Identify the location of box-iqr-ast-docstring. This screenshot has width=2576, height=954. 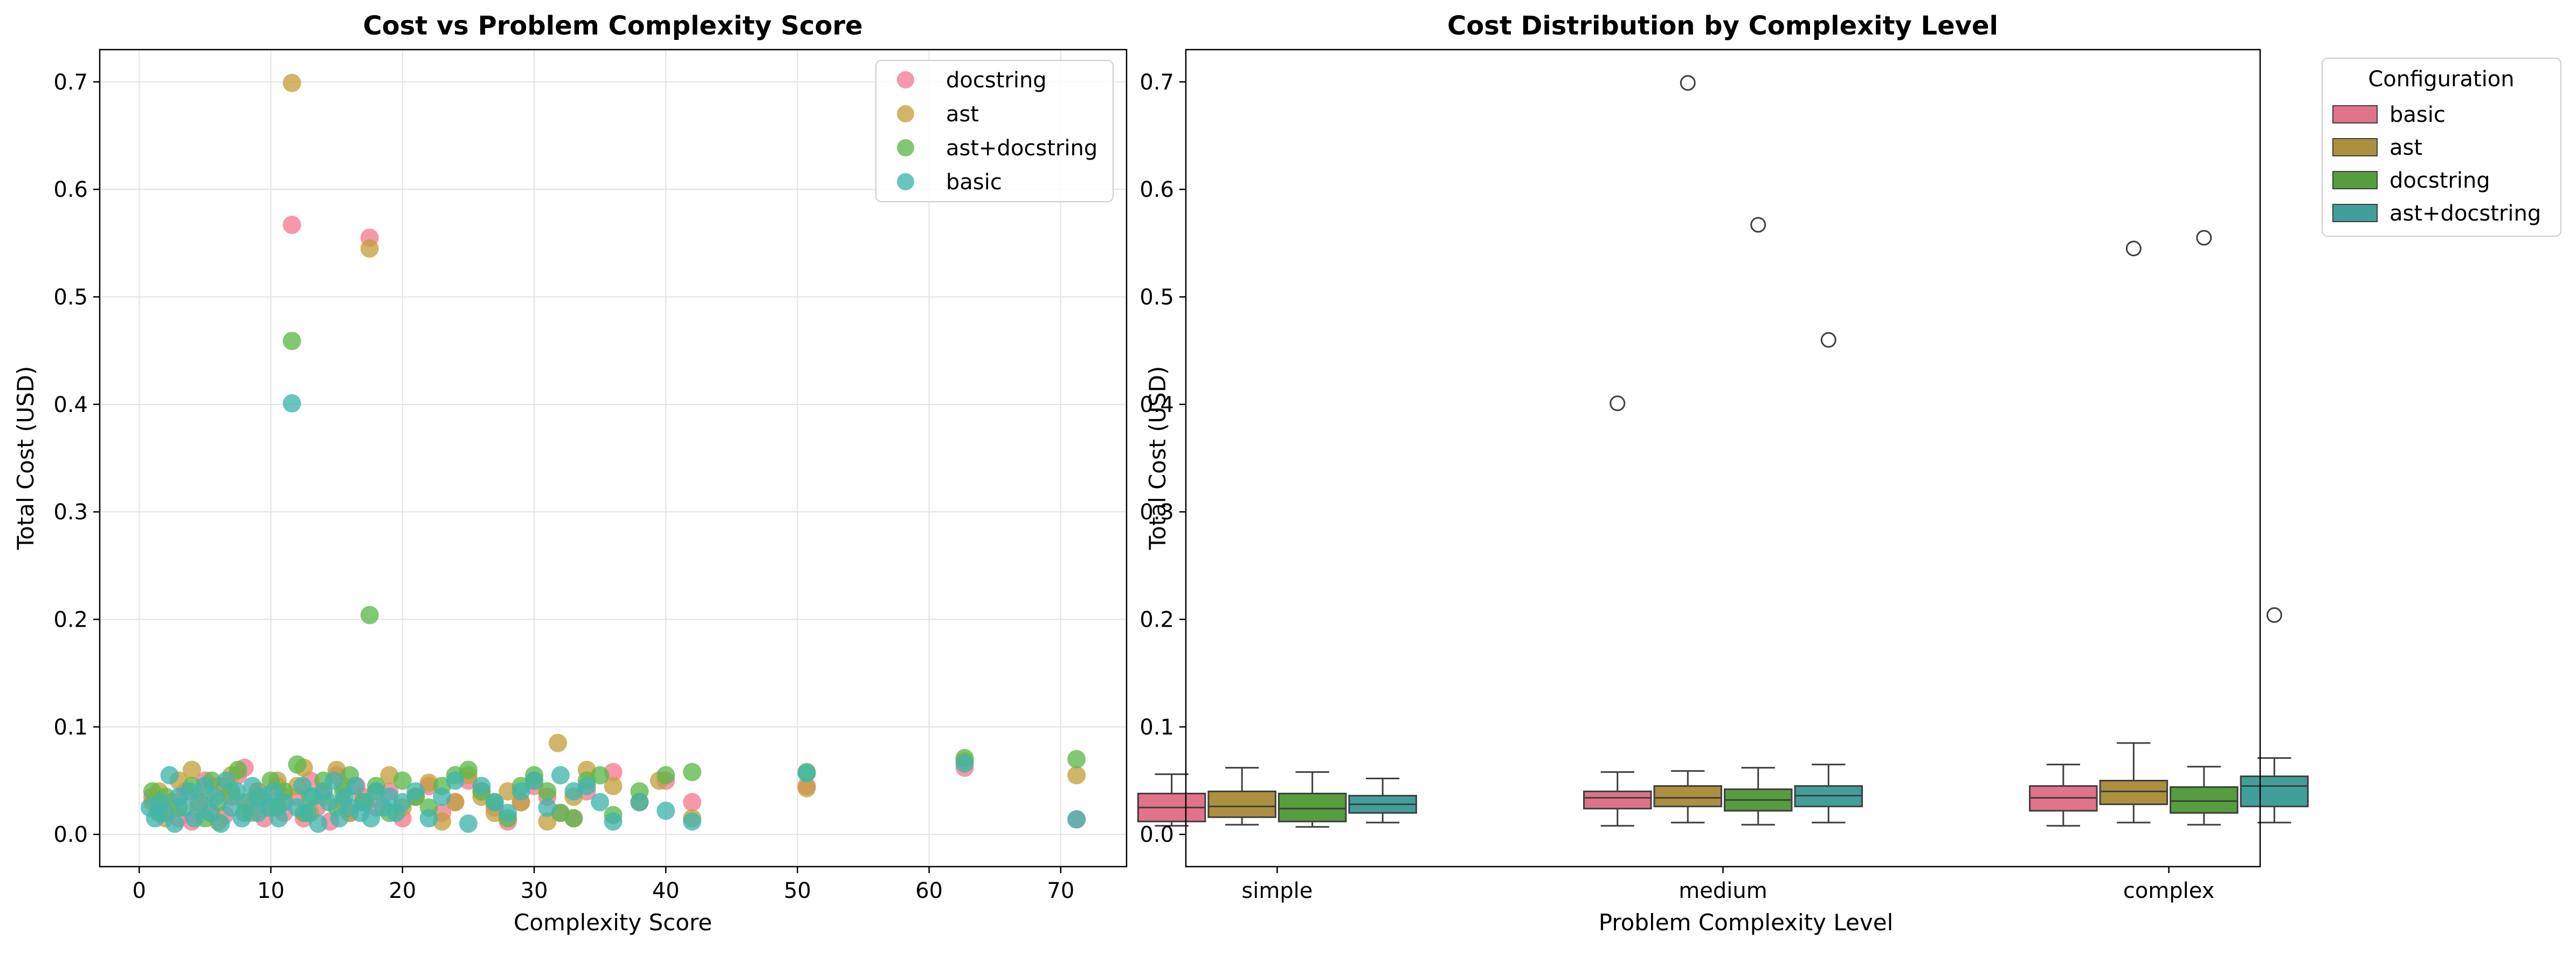
(2274, 791).